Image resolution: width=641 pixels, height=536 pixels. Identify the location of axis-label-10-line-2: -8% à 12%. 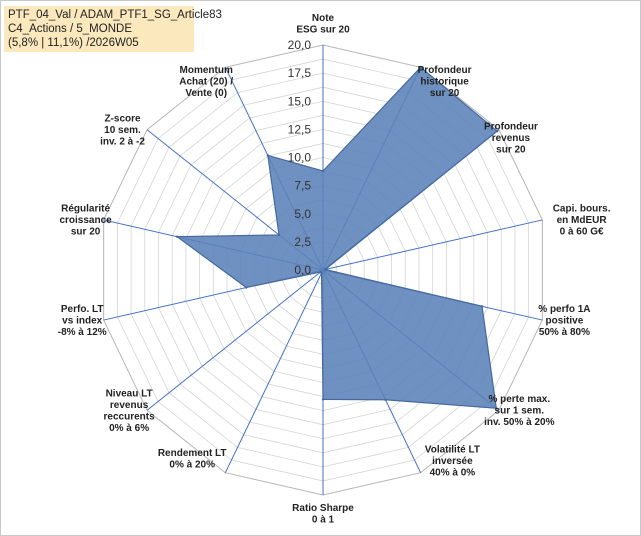
(82, 332).